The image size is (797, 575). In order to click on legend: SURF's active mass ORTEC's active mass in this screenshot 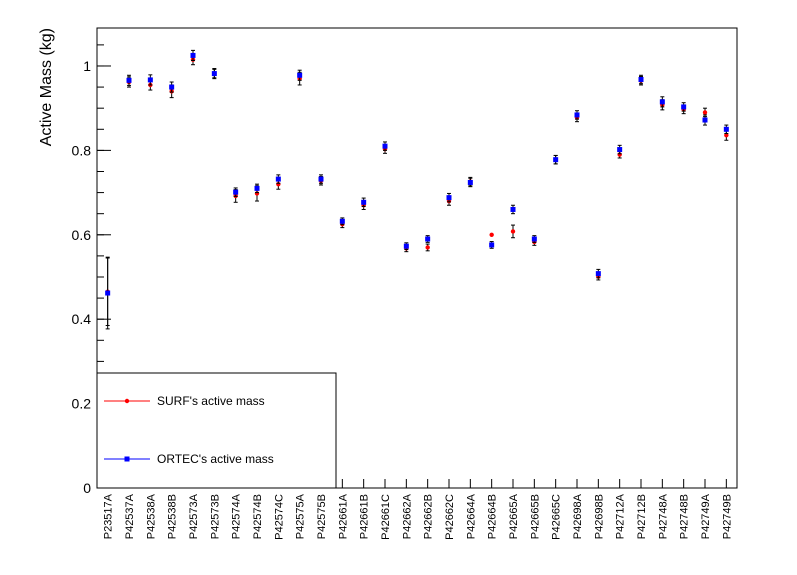, I will do `click(216, 430)`.